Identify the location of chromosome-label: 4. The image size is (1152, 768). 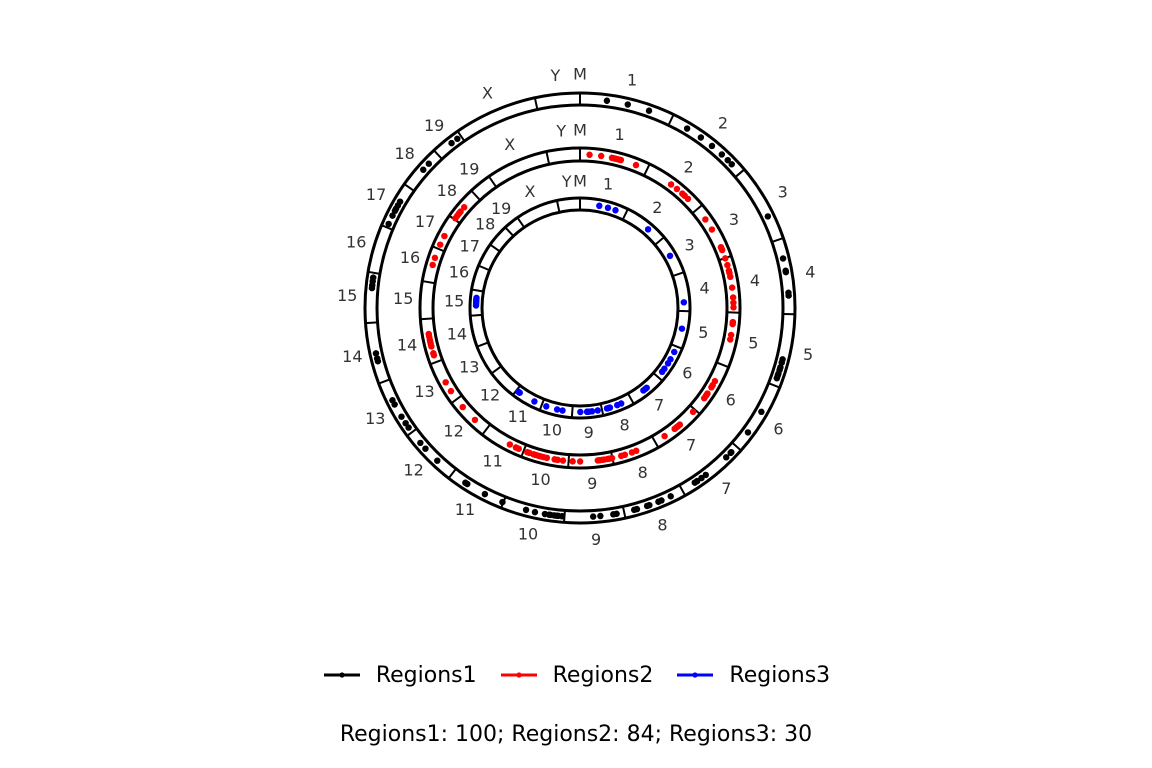
(704, 288).